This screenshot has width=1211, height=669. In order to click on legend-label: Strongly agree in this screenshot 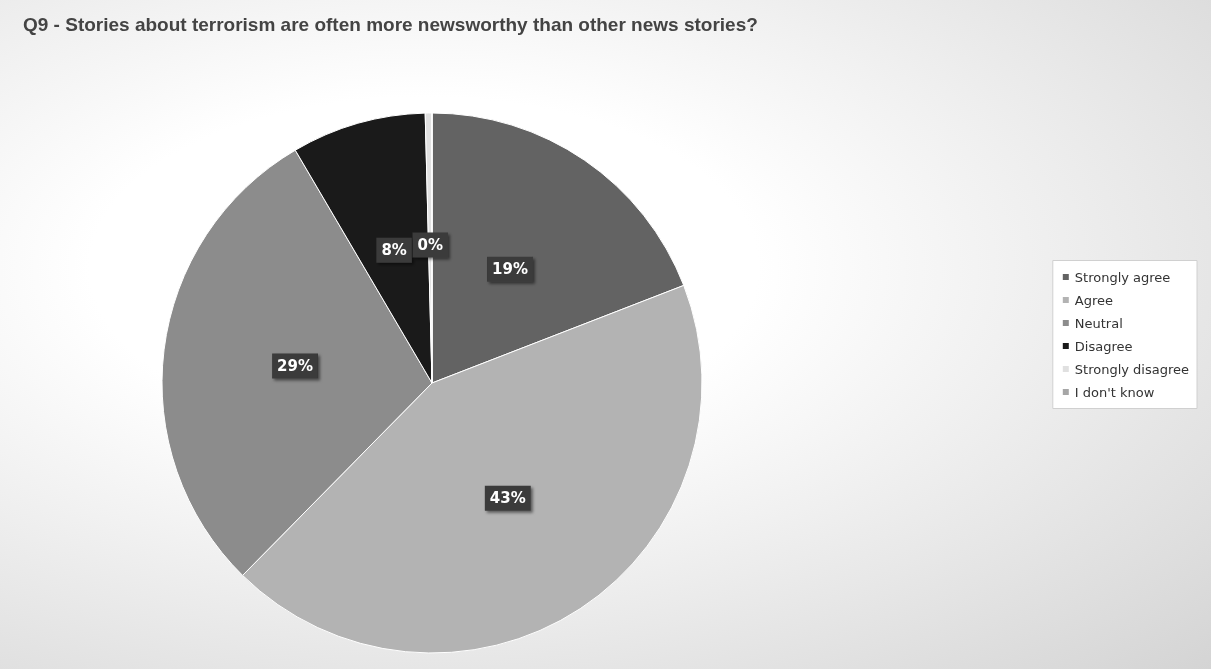, I will do `click(1122, 277)`.